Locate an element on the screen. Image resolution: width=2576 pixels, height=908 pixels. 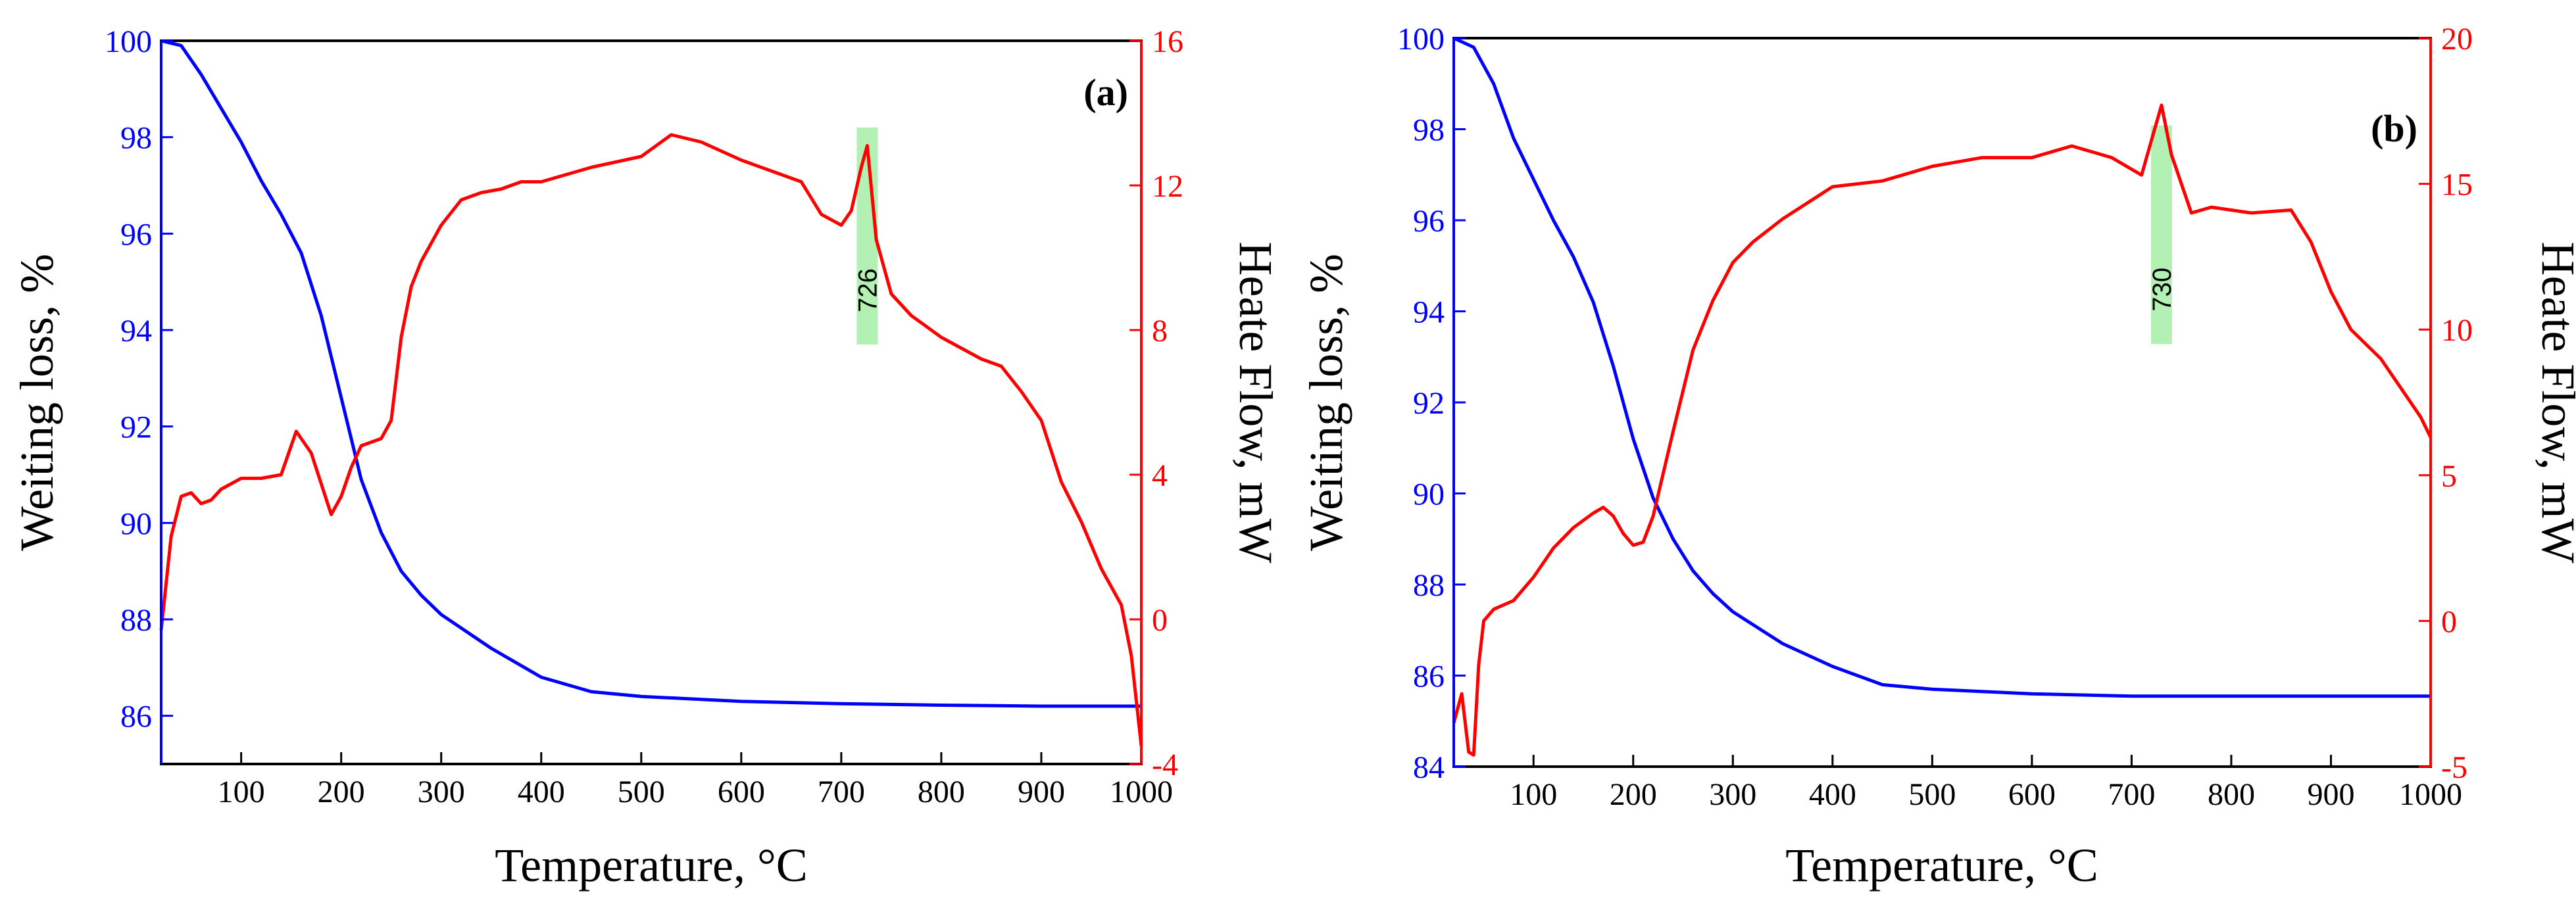
panel-label: (a) is located at coordinates (1105, 92).